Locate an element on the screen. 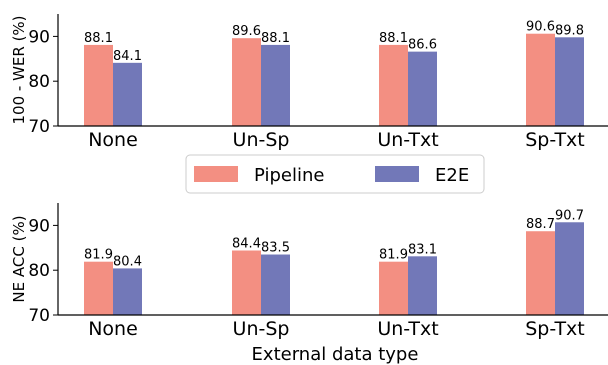 This screenshot has height=365, width=608. legend: Pipeline E2E is located at coordinates (335, 174).